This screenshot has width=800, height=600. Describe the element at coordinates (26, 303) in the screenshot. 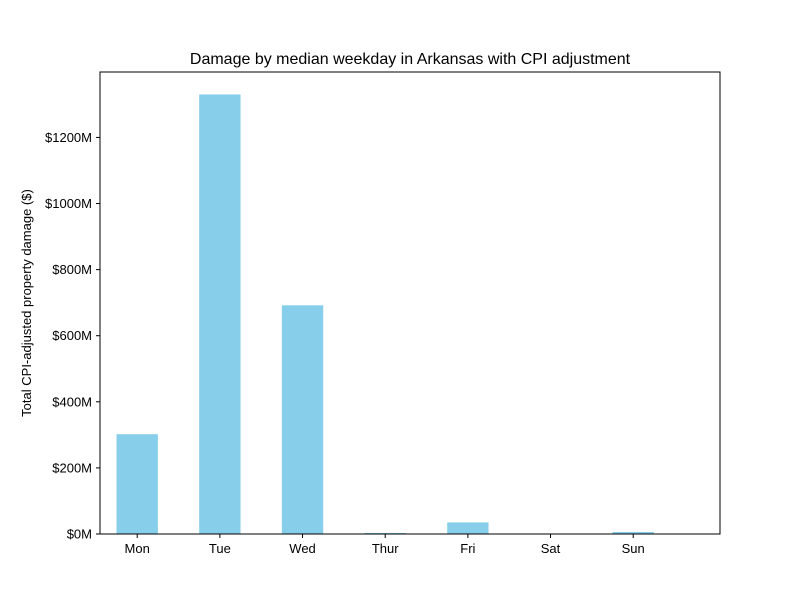

I see `y-axis-label: Total CPI-adjusted property damage ($)` at that location.